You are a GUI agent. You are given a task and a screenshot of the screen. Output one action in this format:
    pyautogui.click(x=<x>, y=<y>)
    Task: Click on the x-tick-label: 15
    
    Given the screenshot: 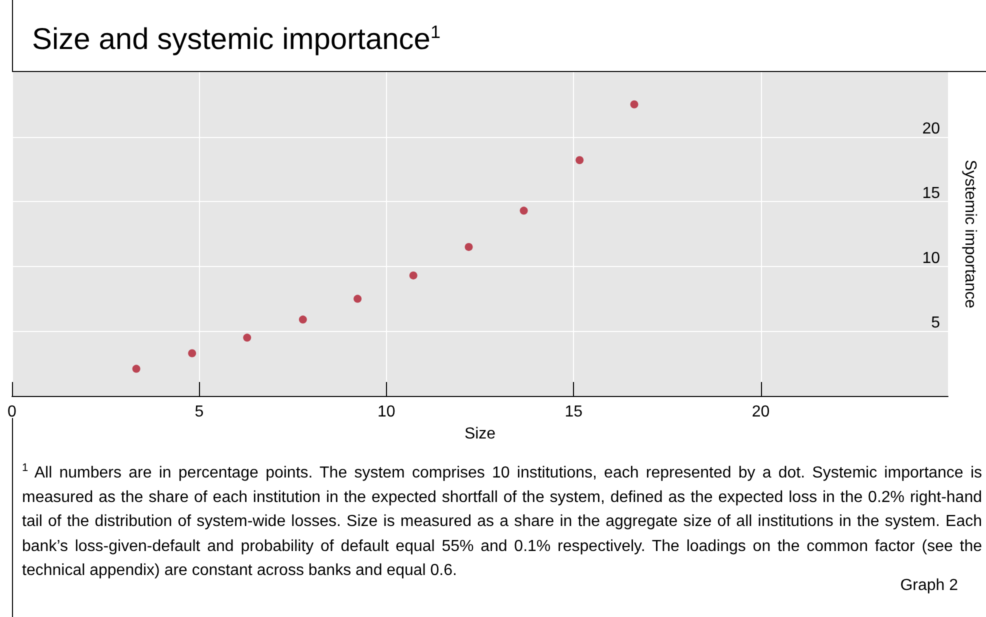 What is the action you would take?
    pyautogui.click(x=573, y=412)
    